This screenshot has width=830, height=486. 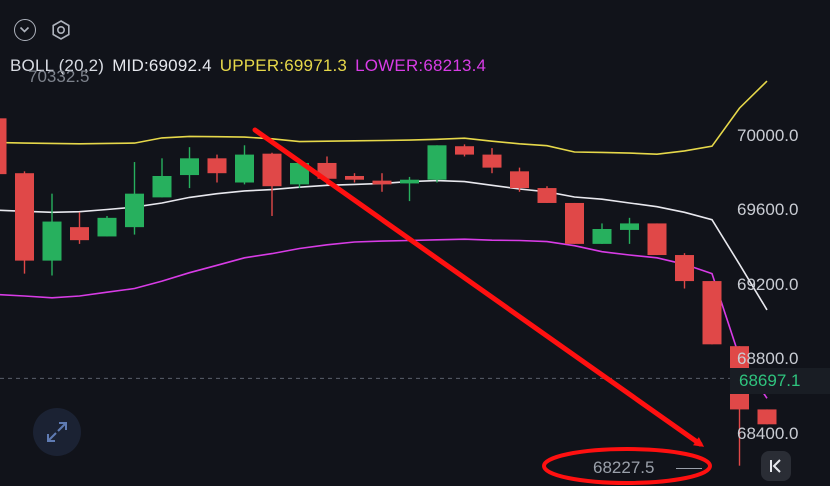 What do you see at coordinates (768, 210) in the screenshot?
I see `y-tick-label: 69600.0` at bounding box center [768, 210].